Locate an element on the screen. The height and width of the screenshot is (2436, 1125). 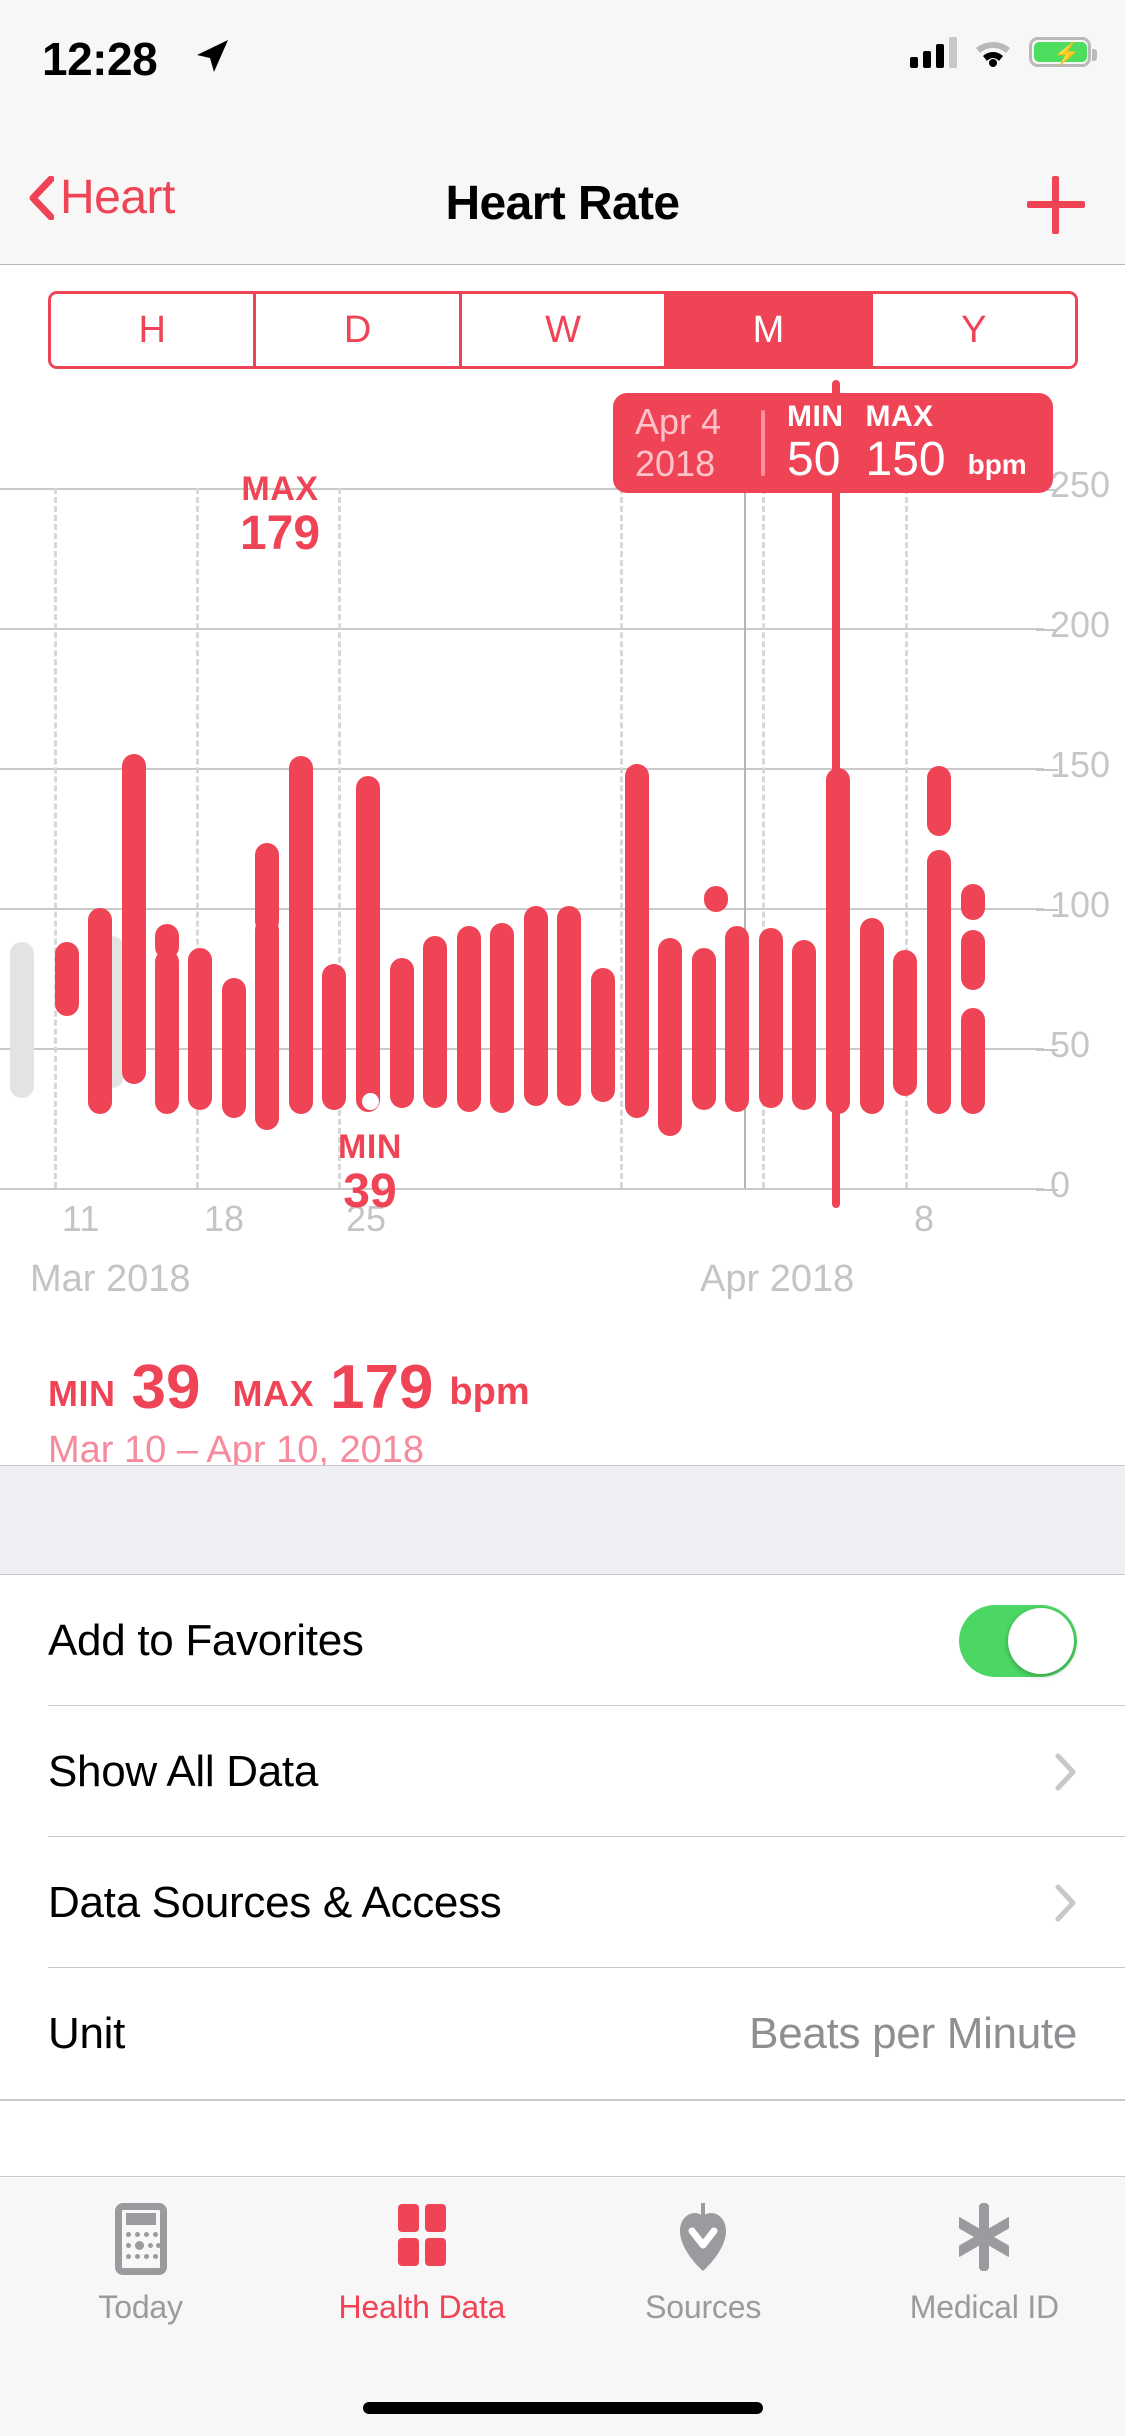
row-label-unit: Unit is located at coordinates (87, 2033).